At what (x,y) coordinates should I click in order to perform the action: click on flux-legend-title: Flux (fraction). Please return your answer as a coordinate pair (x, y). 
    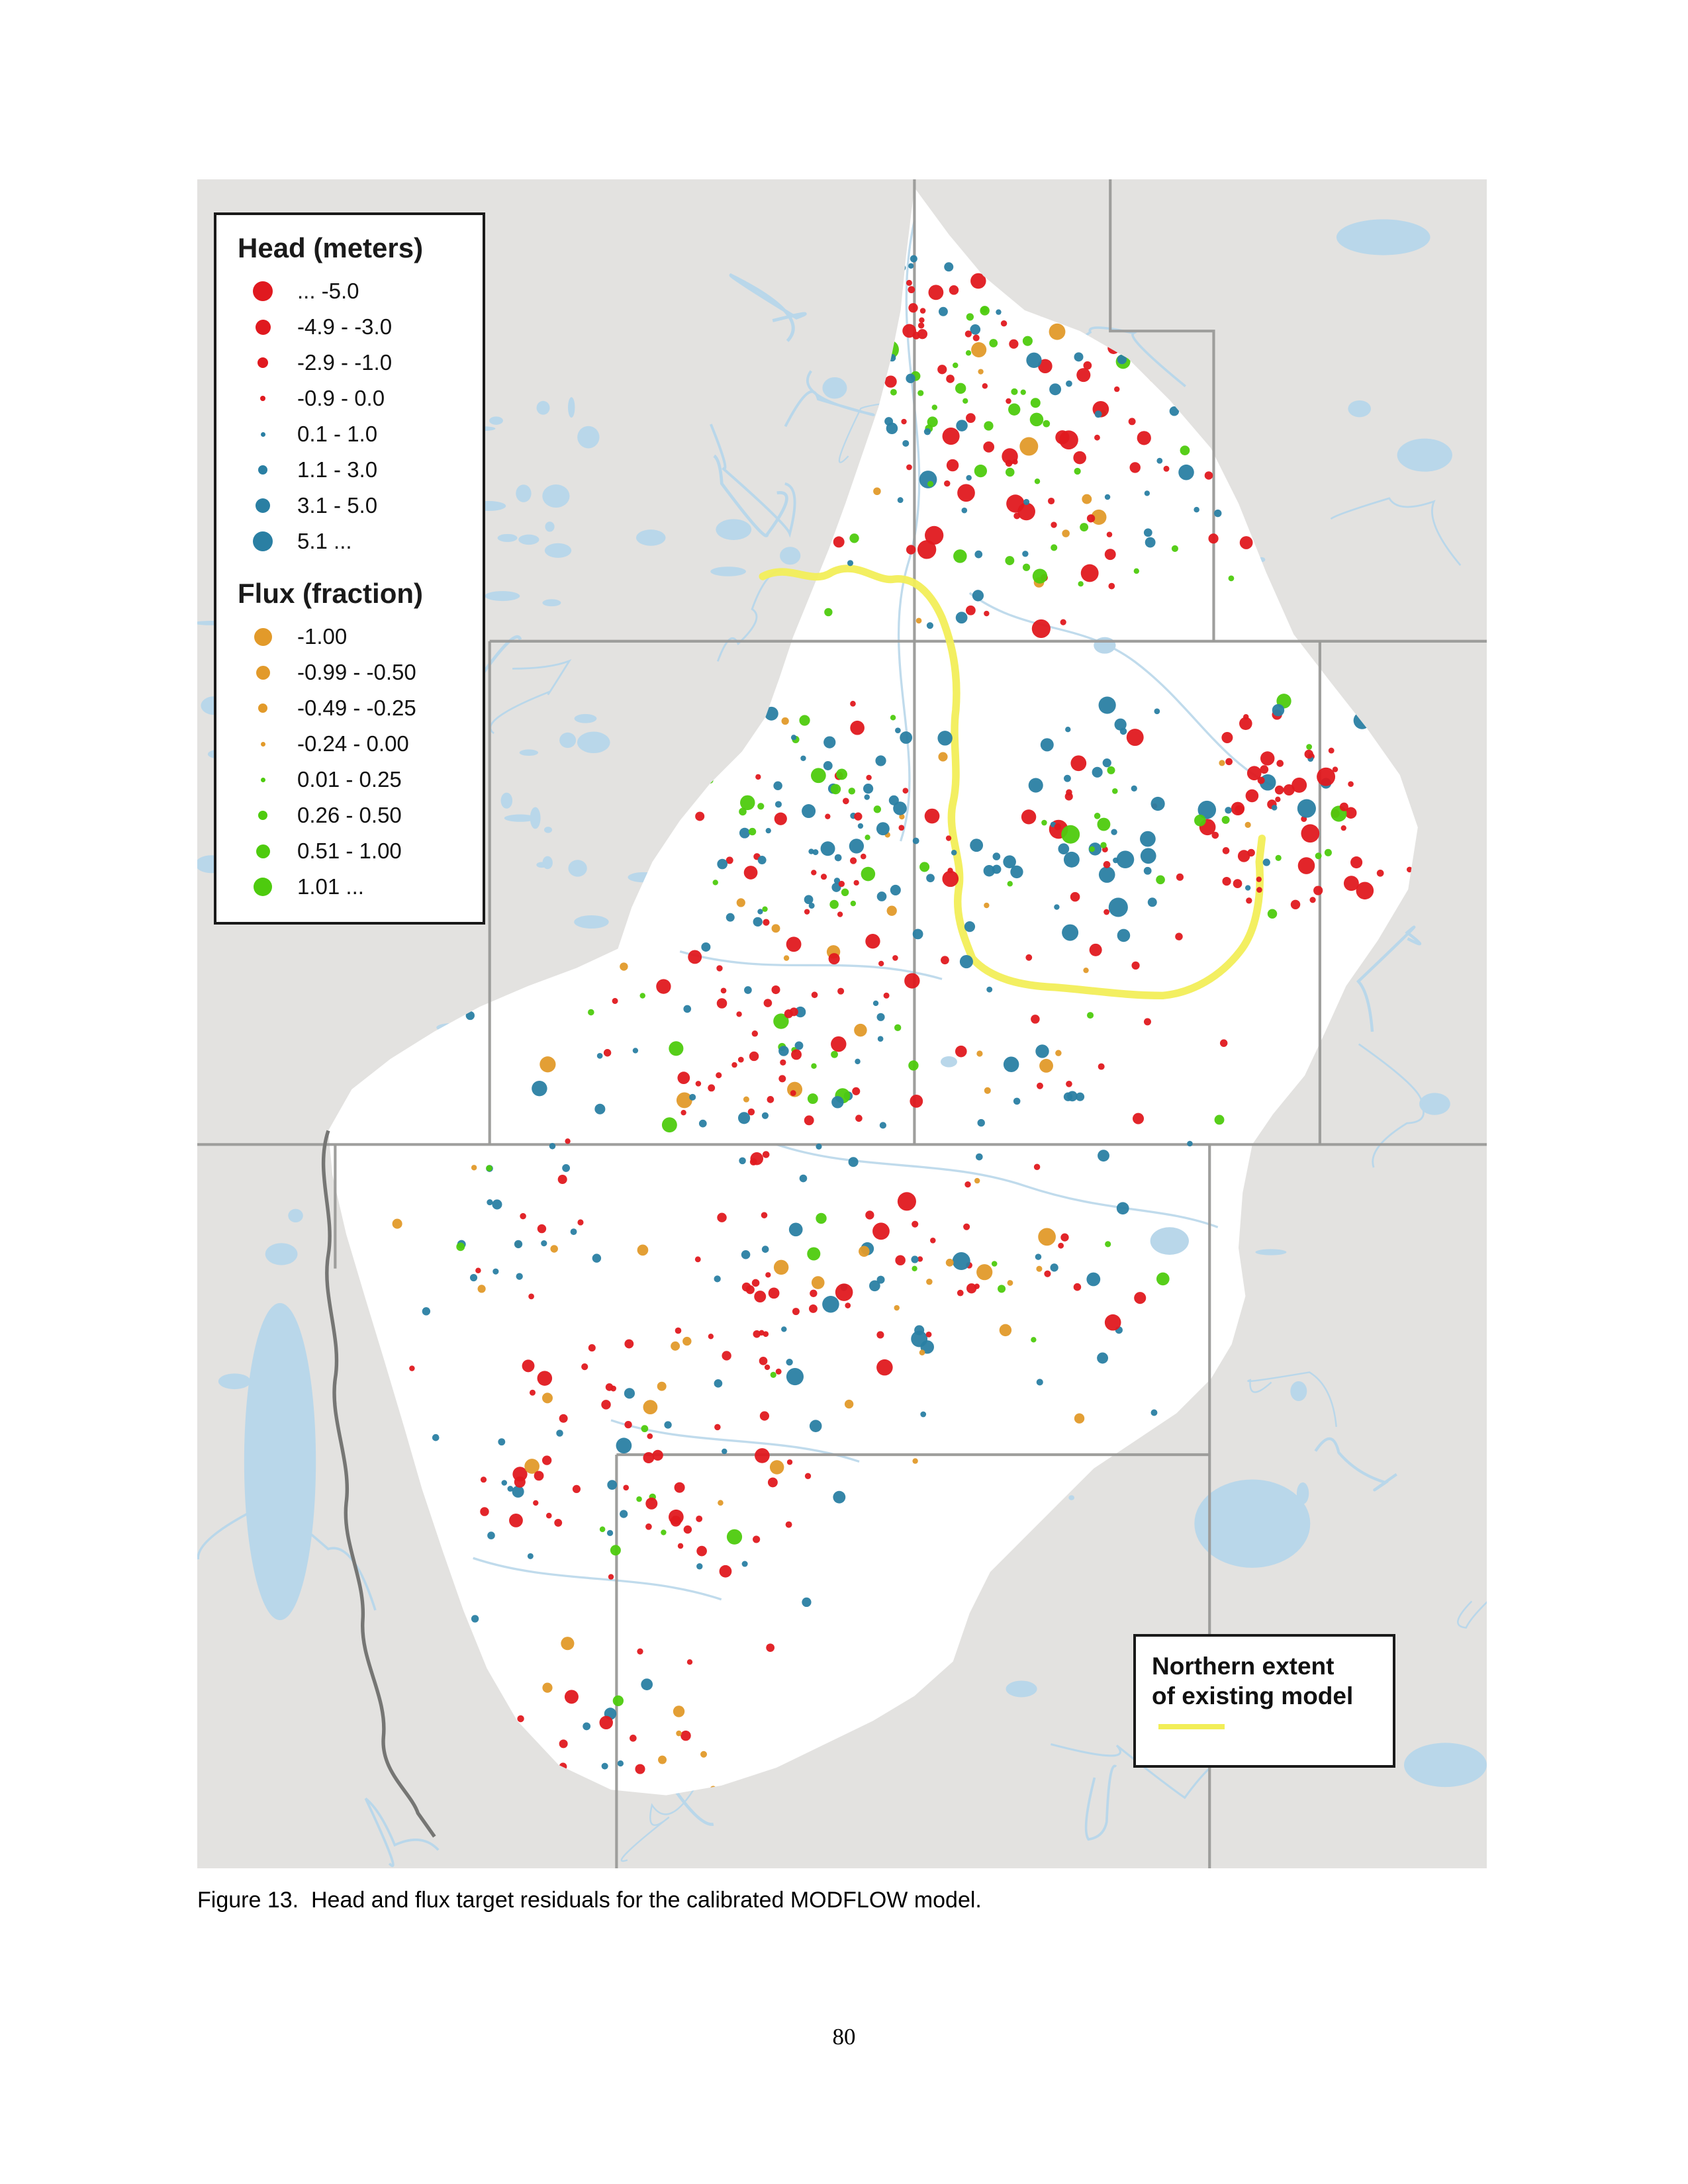
    Looking at the image, I should click on (330, 593).